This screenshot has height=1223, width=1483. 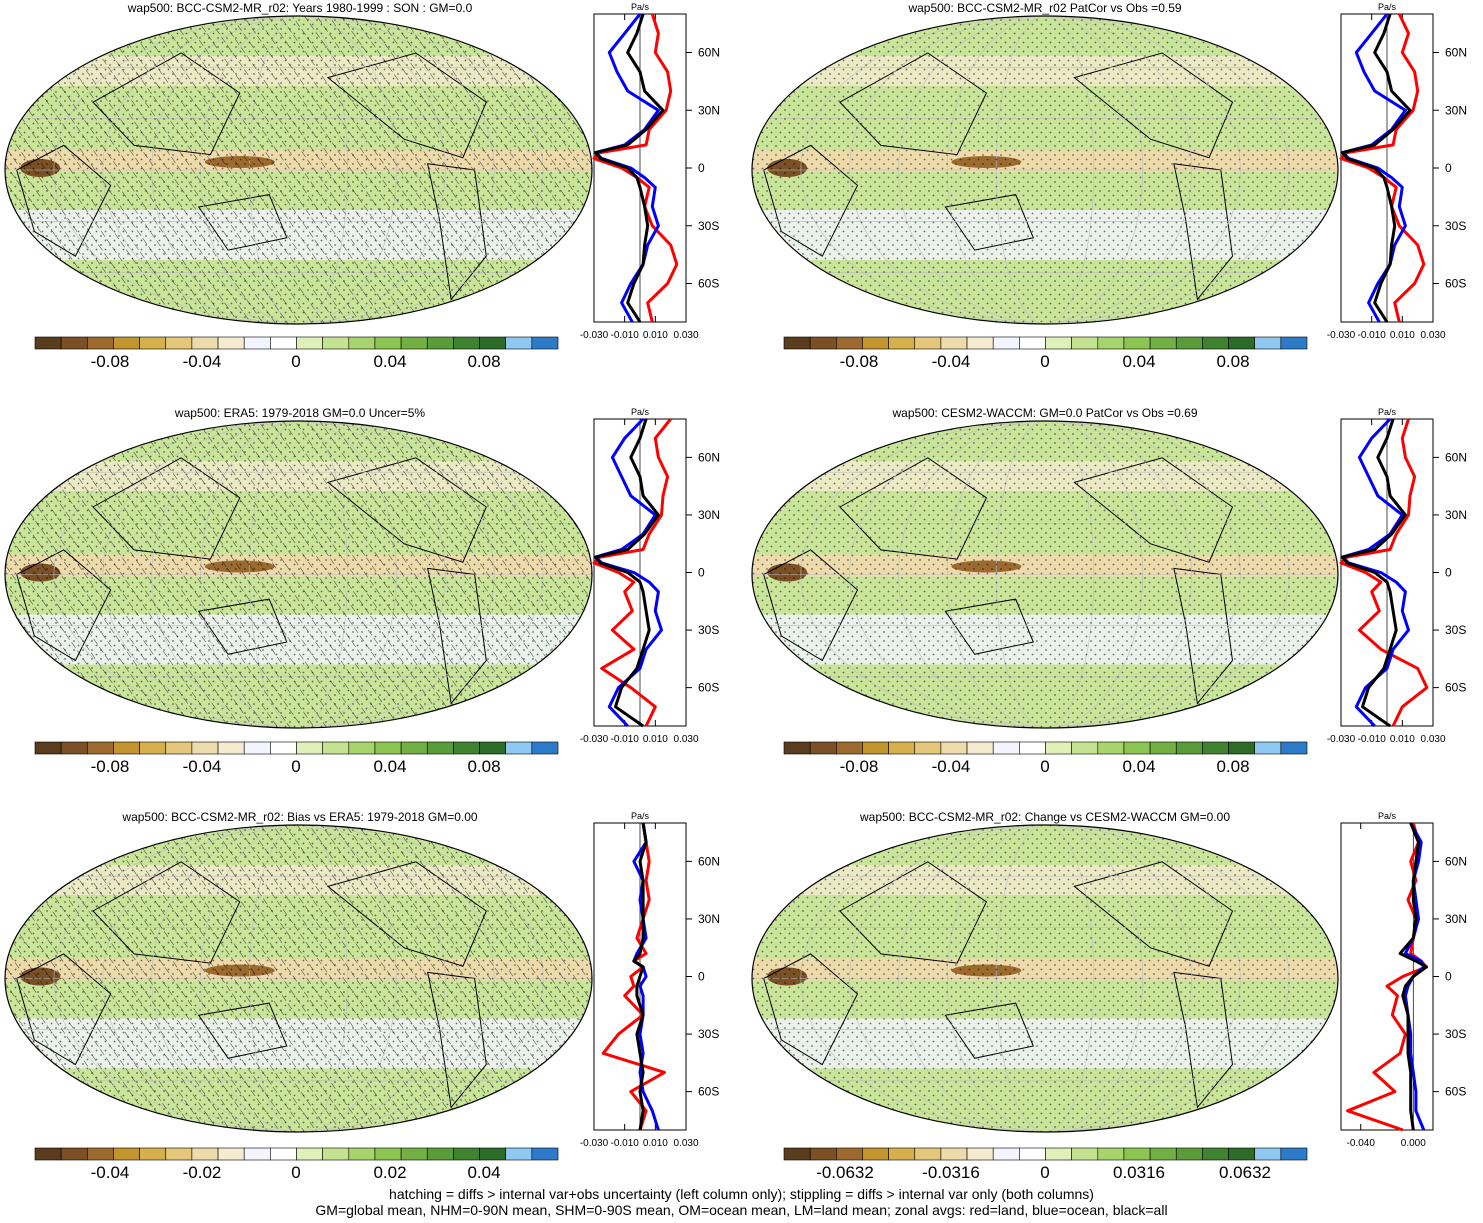 What do you see at coordinates (1232, 361) in the screenshot?
I see `colorbar-tick-label: 0.08` at bounding box center [1232, 361].